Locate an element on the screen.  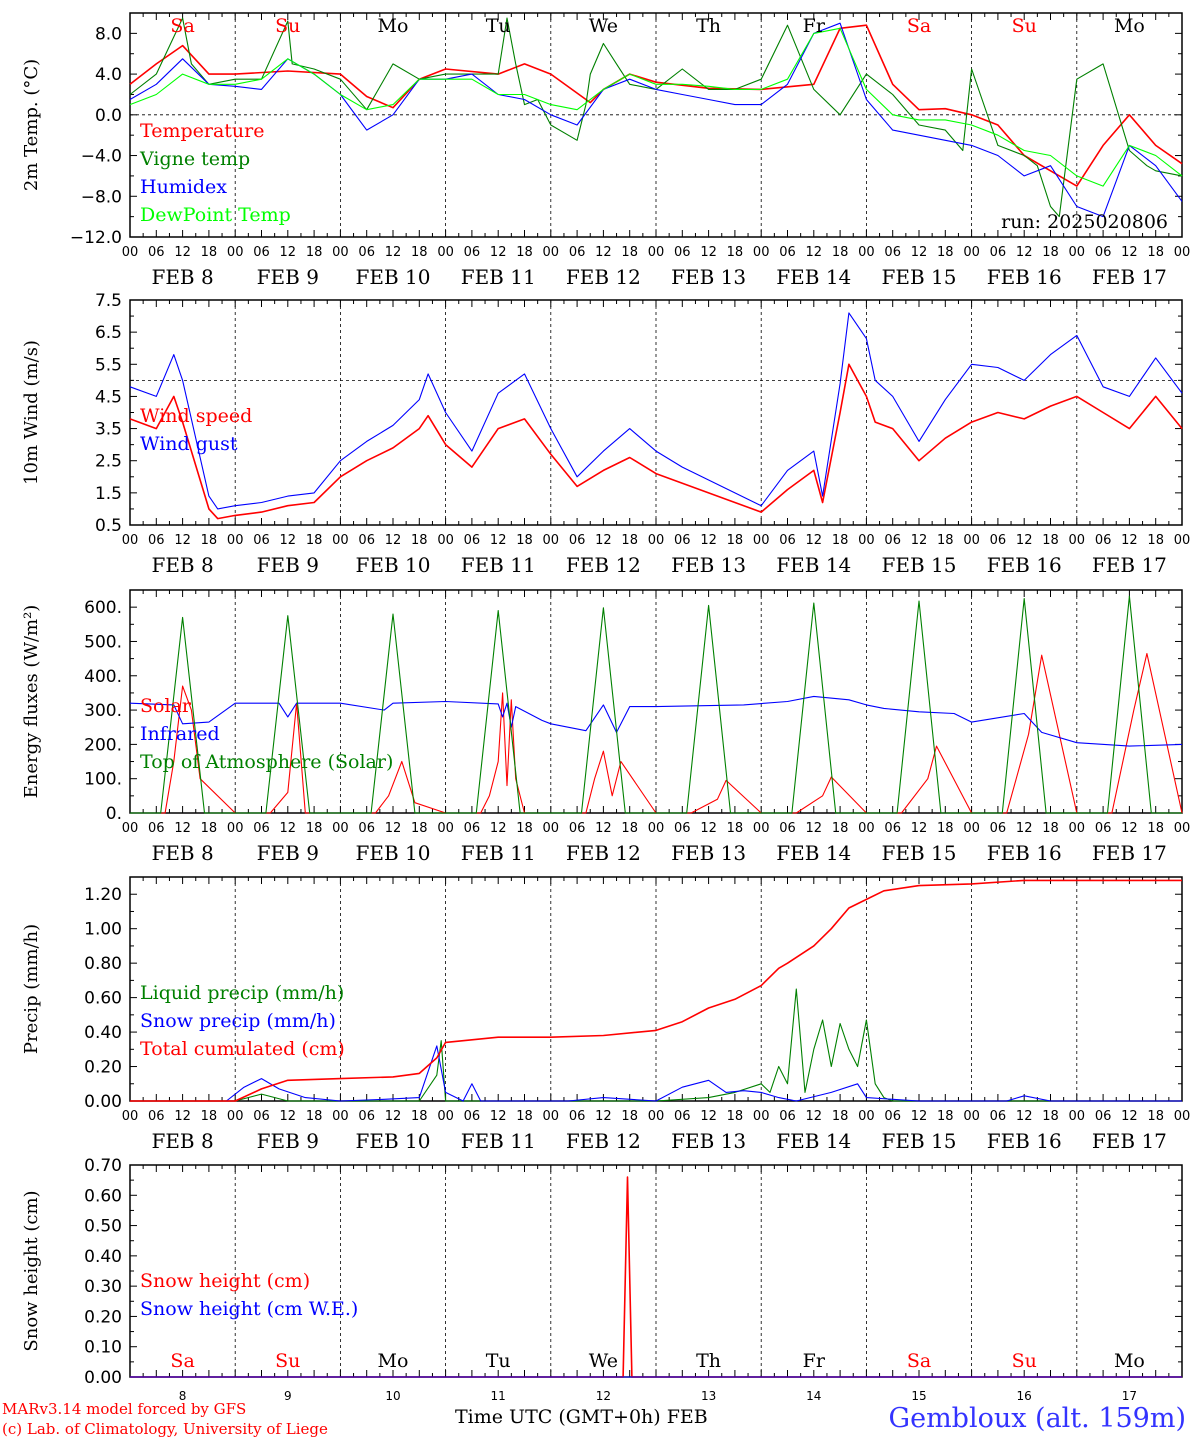
date-label: FEB 8 is located at coordinates (182, 1141).